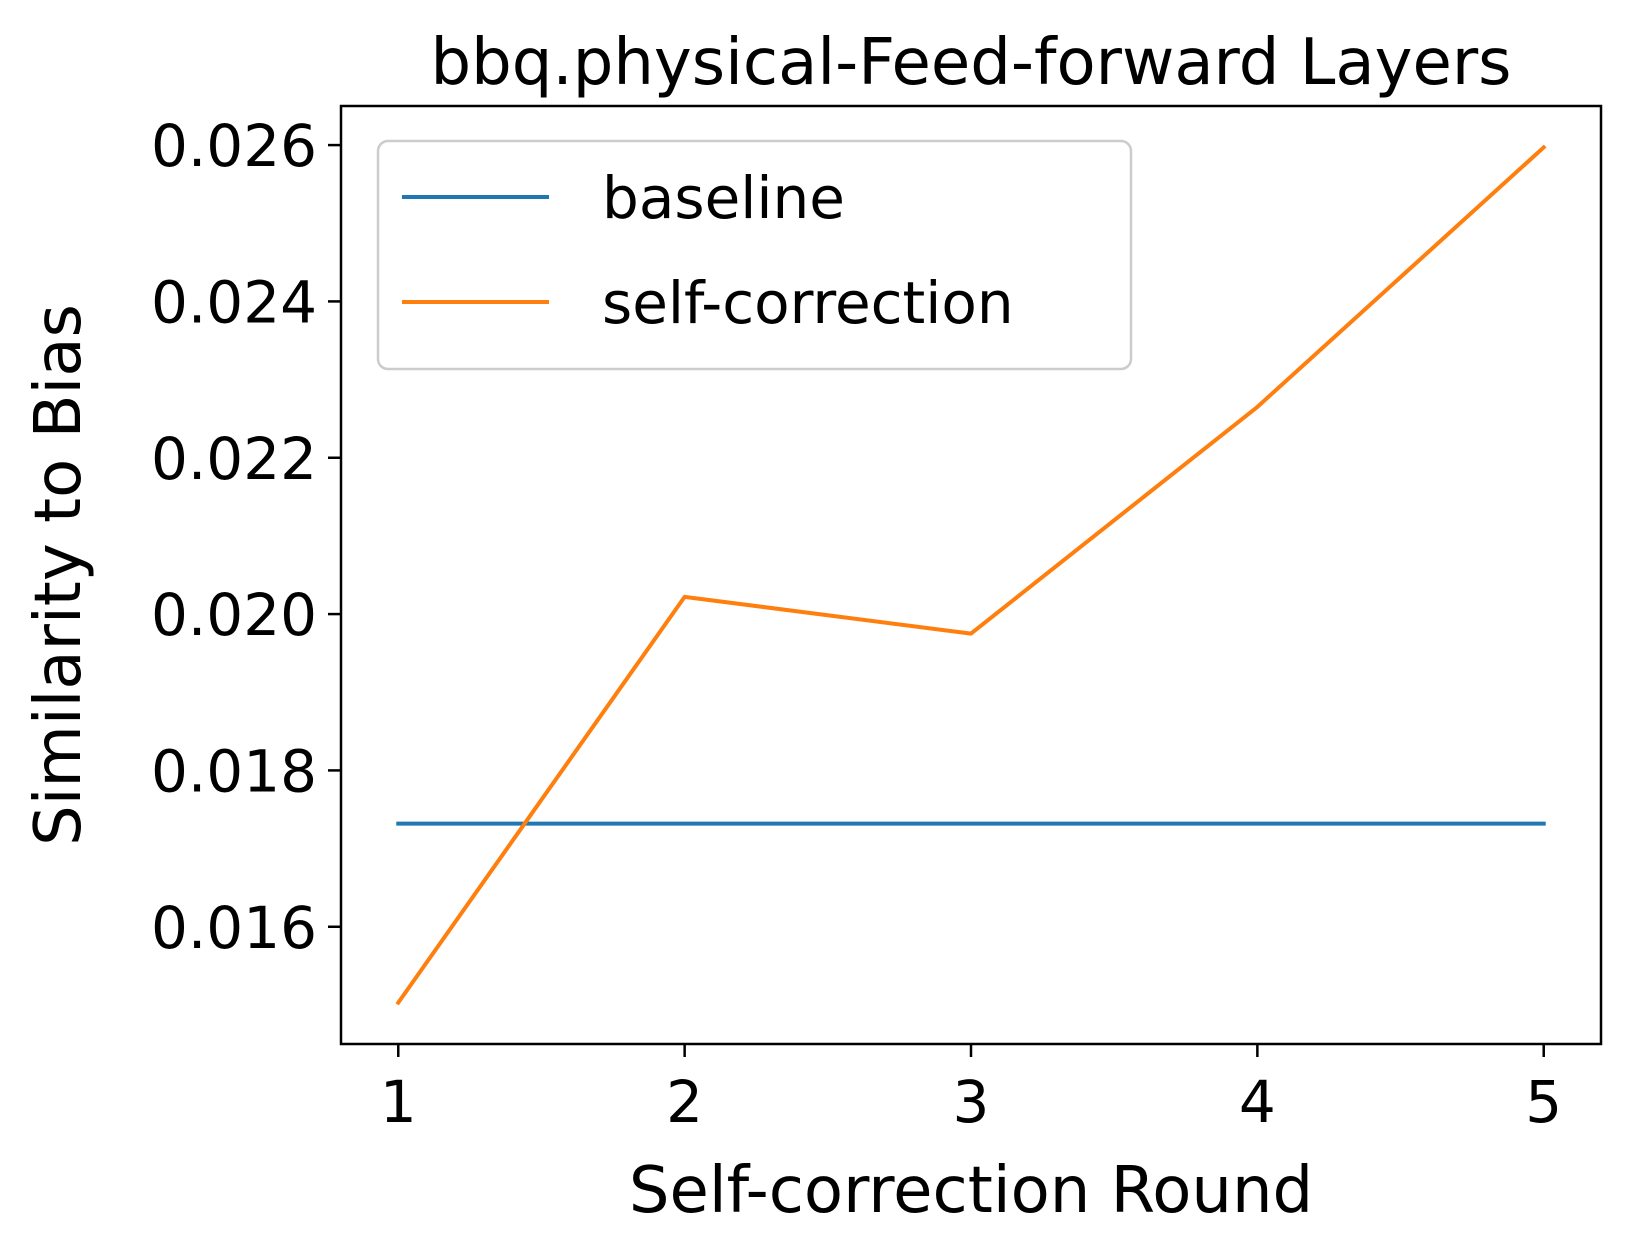 The image size is (1645, 1247). What do you see at coordinates (723, 198) in the screenshot?
I see `legend-label-baseline: baseline` at bounding box center [723, 198].